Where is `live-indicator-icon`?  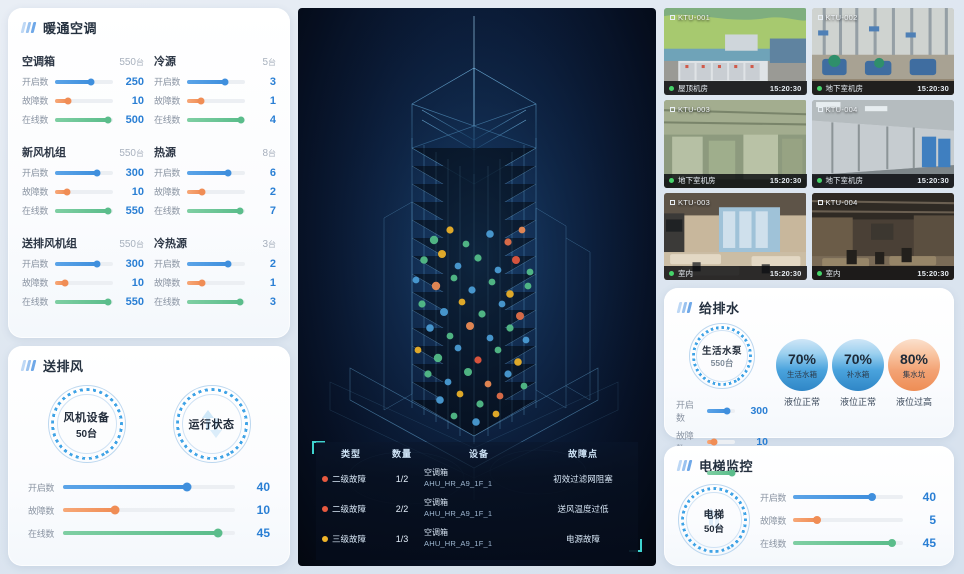
live-indicator-icon is located at coordinates (671, 181).